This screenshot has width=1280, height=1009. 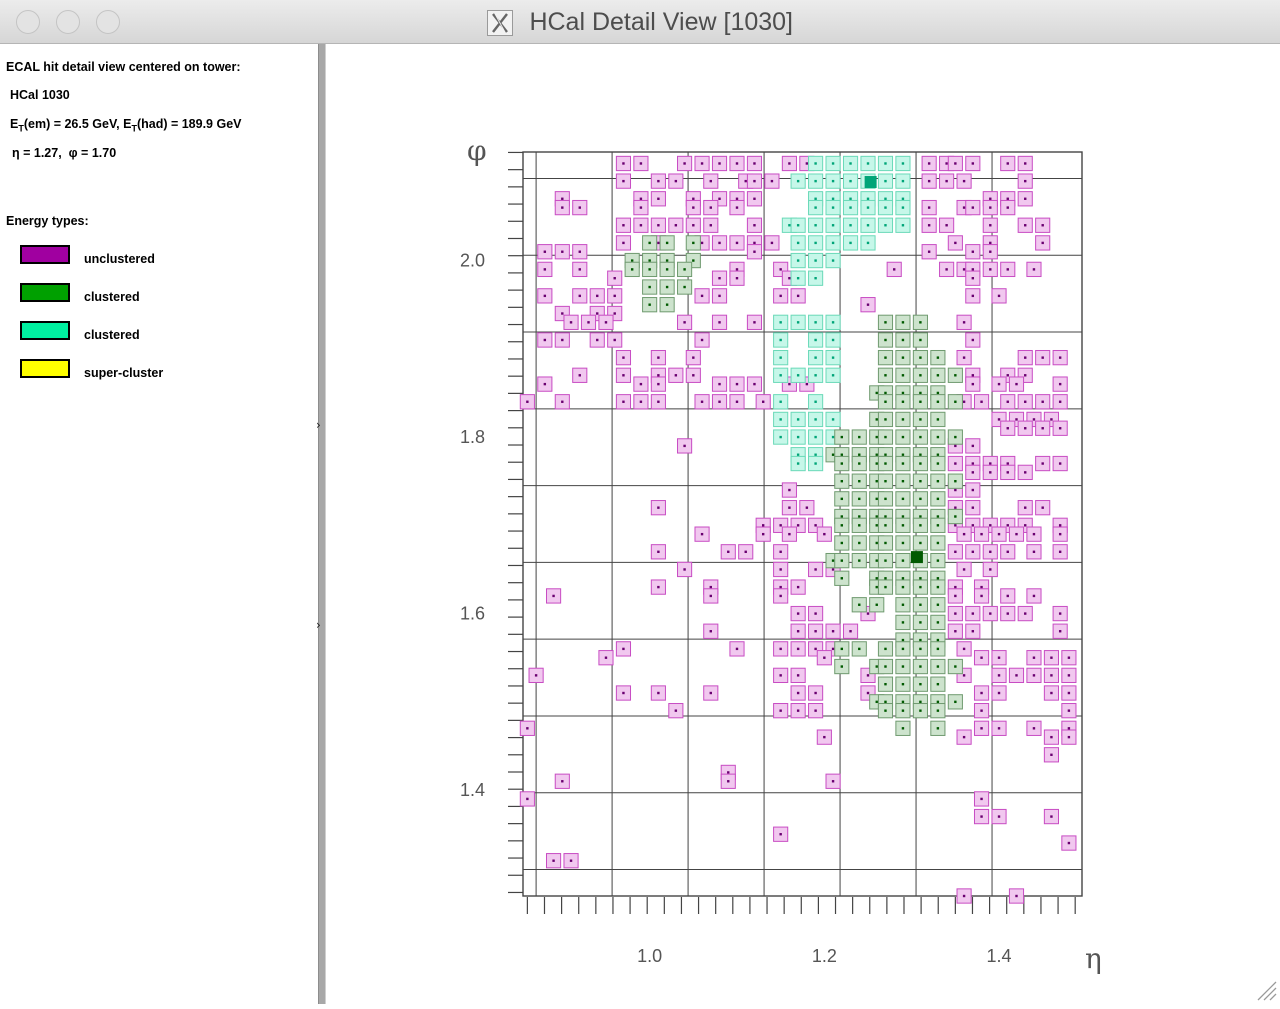 I want to click on close-window-button, so click(x=28, y=22).